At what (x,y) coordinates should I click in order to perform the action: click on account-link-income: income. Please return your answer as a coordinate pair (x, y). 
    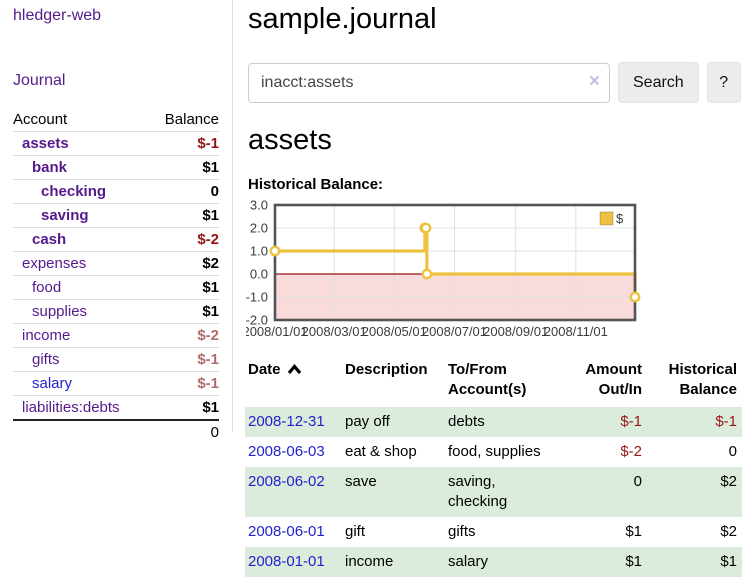
    Looking at the image, I should click on (46, 335).